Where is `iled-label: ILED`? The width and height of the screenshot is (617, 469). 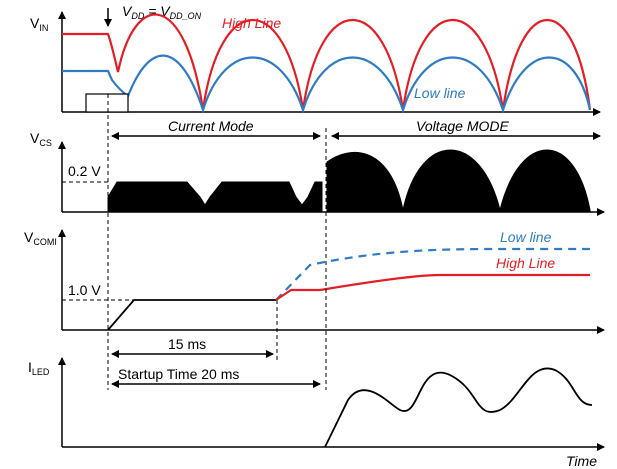 iled-label: ILED is located at coordinates (39, 368).